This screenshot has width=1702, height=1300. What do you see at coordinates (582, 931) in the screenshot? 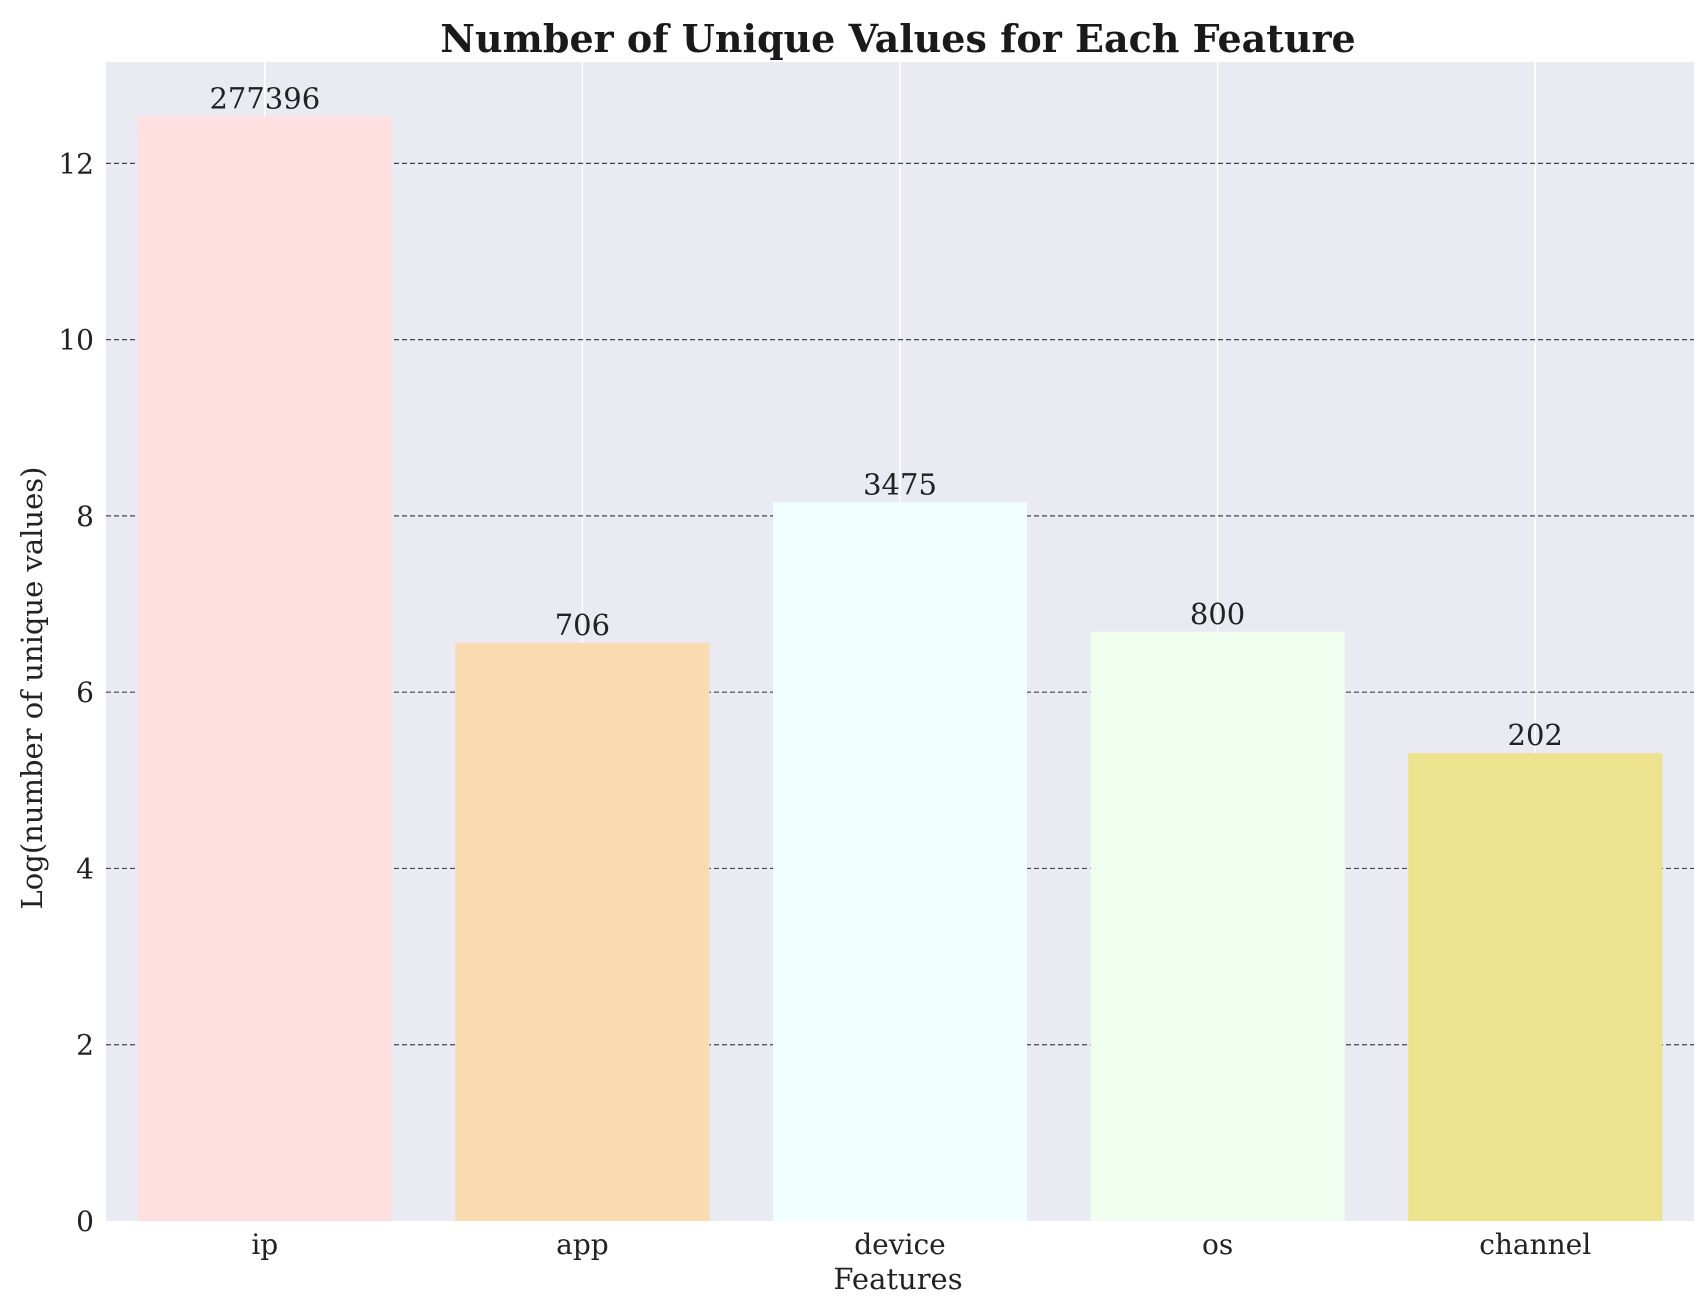
I see `bar-app` at bounding box center [582, 931].